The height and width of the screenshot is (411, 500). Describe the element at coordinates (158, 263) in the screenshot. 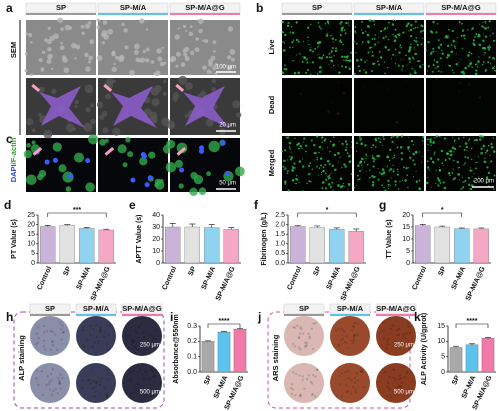

I see `y-tick-label: 0` at that location.